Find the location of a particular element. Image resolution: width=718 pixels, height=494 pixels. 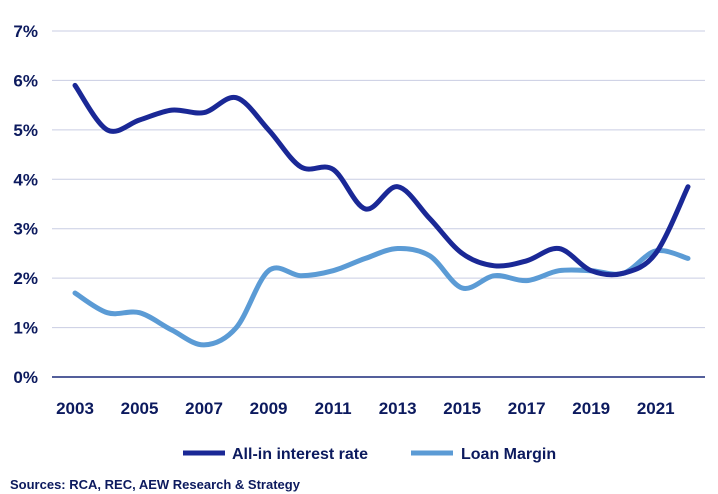

x-tick-label: 2015 is located at coordinates (462, 408).